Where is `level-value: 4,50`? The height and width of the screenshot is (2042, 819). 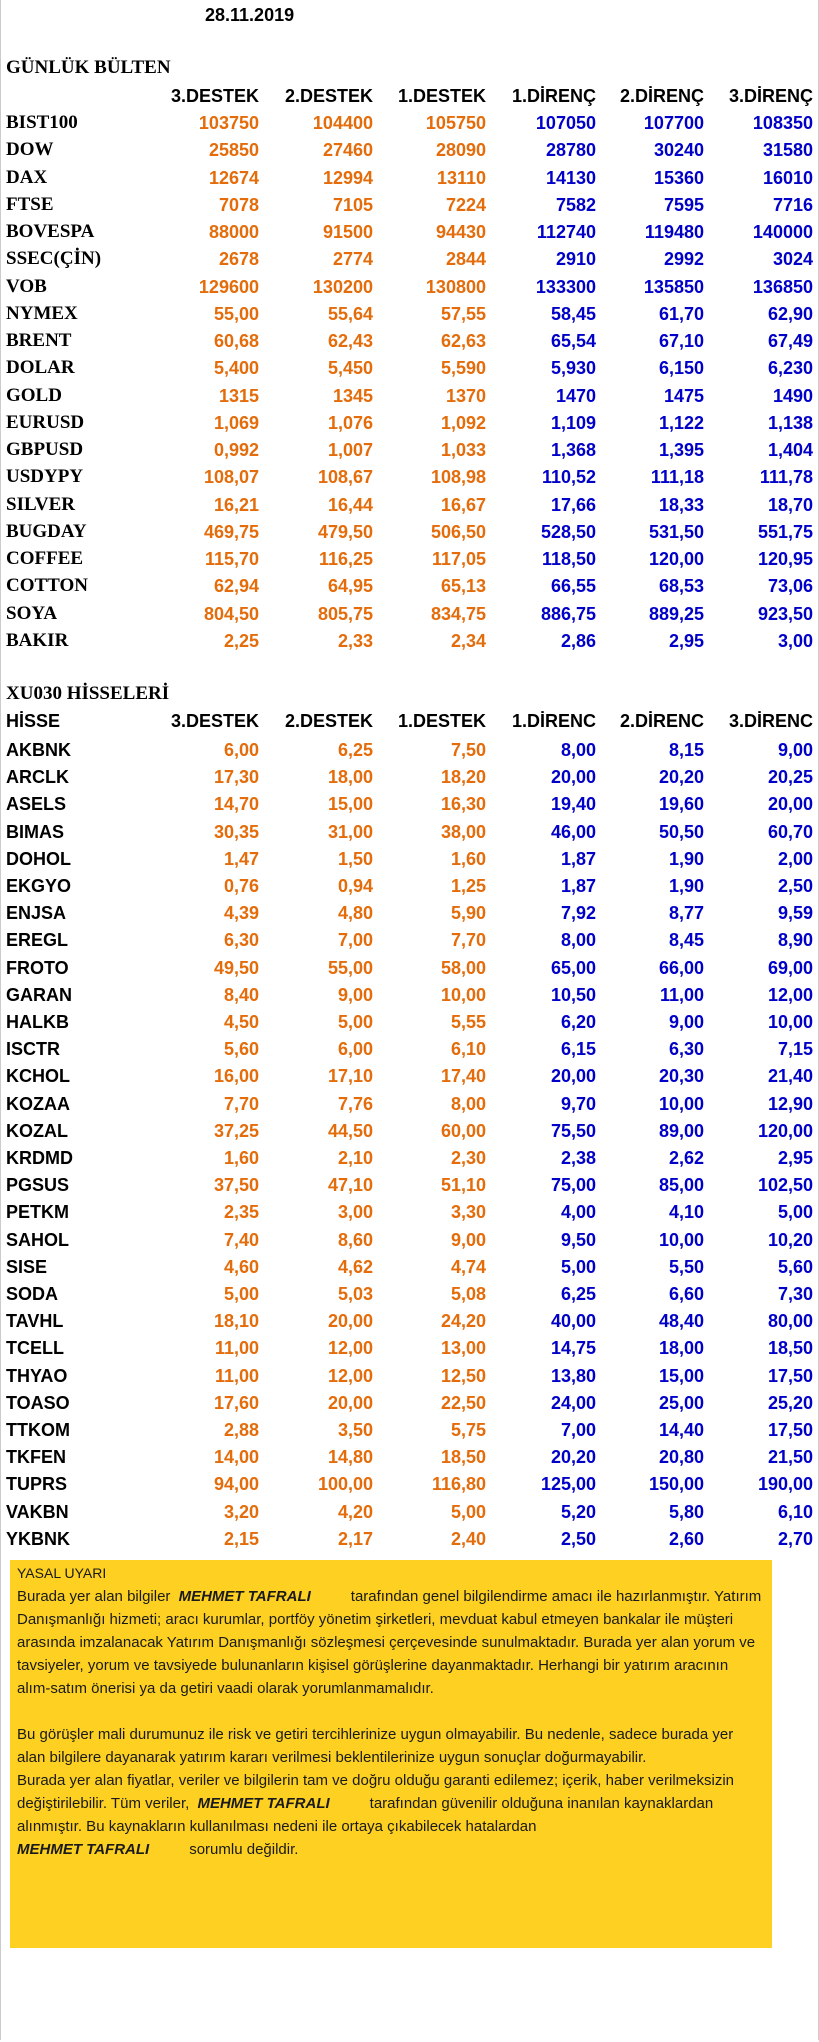
level-value: 4,50 is located at coordinates (241, 1022).